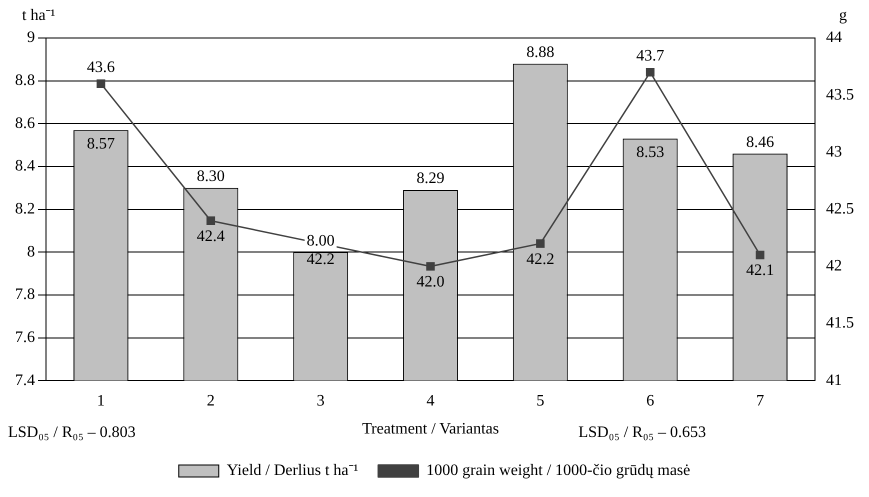 Image resolution: width=869 pixels, height=497 pixels. What do you see at coordinates (320, 401) in the screenshot?
I see `x-tick-label: 3` at bounding box center [320, 401].